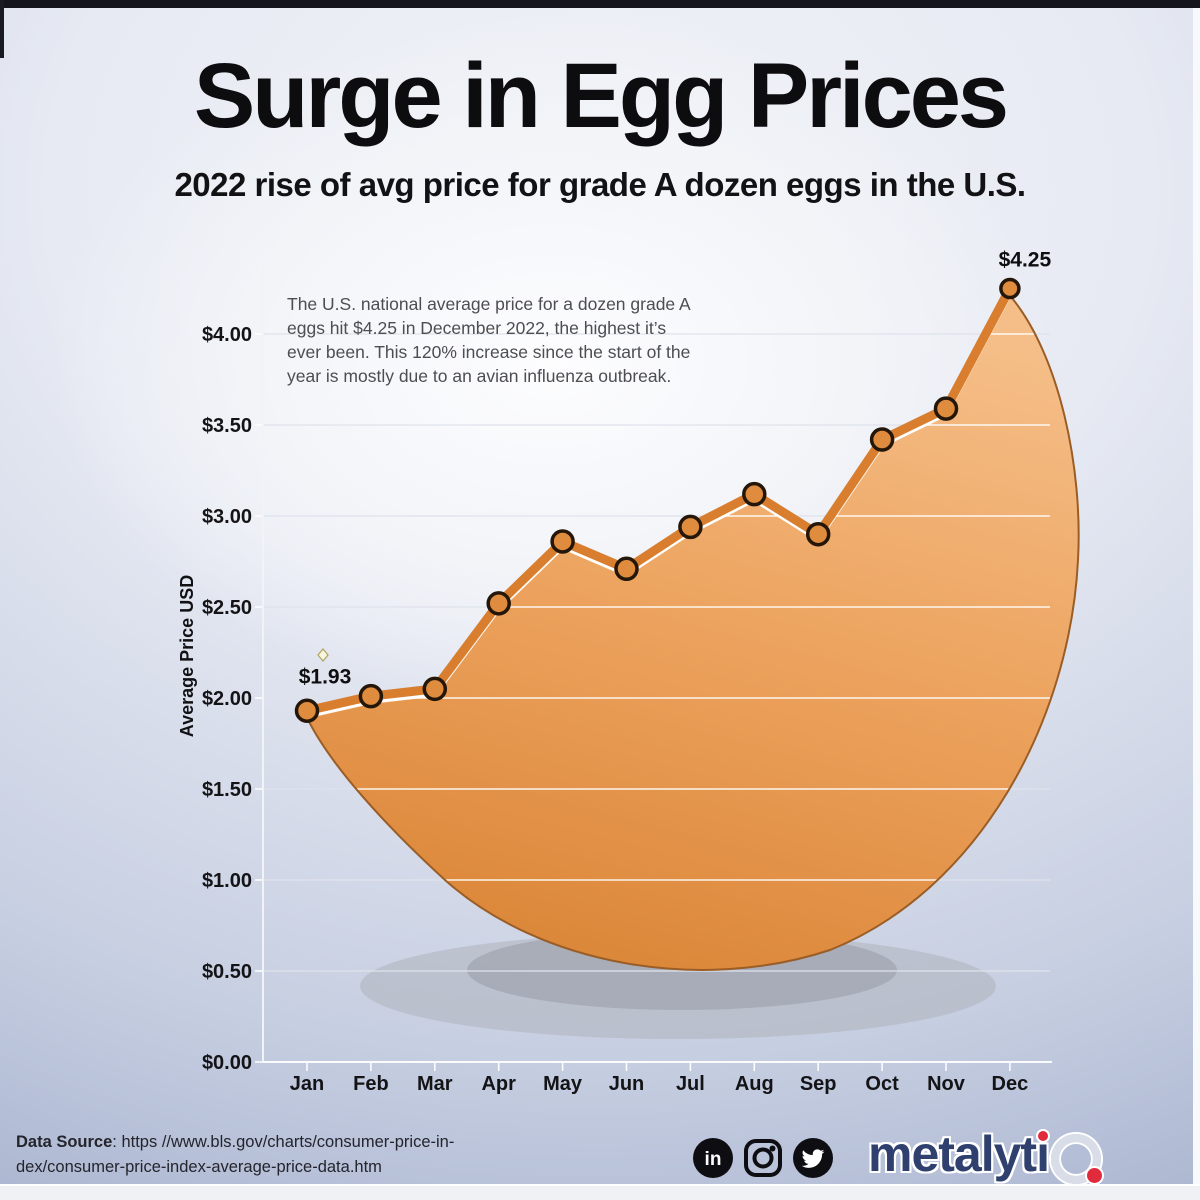 This screenshot has height=1200, width=1200. What do you see at coordinates (227, 335) in the screenshot?
I see `y-tick-label: $4.00` at bounding box center [227, 335].